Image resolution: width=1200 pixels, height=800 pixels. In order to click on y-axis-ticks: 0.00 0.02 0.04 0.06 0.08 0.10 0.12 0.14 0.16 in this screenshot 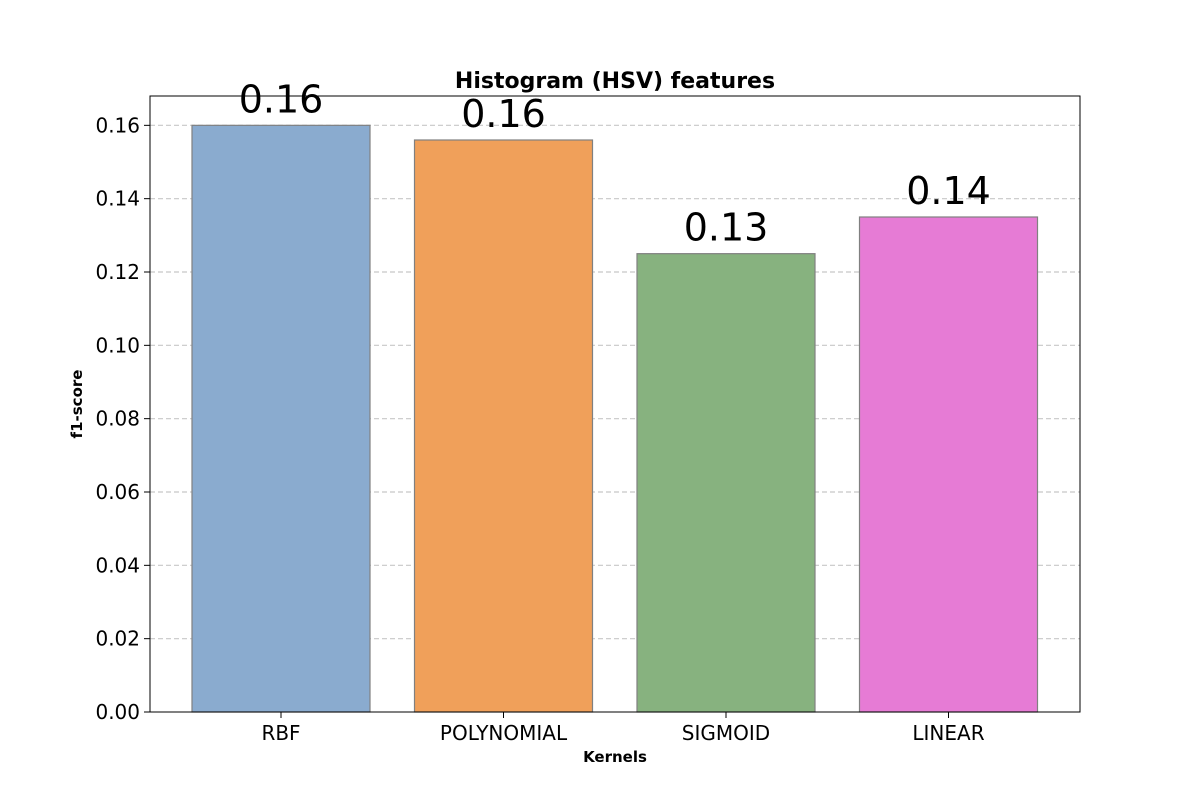, I will do `click(122, 418)`.